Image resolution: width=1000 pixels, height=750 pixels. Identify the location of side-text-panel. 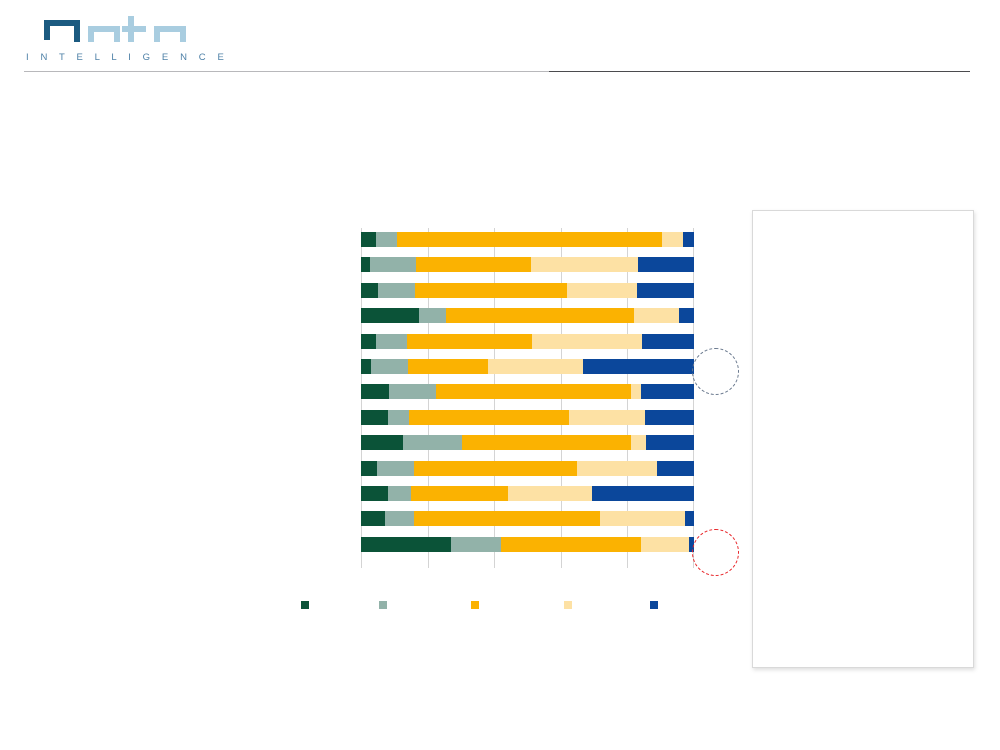
(863, 439).